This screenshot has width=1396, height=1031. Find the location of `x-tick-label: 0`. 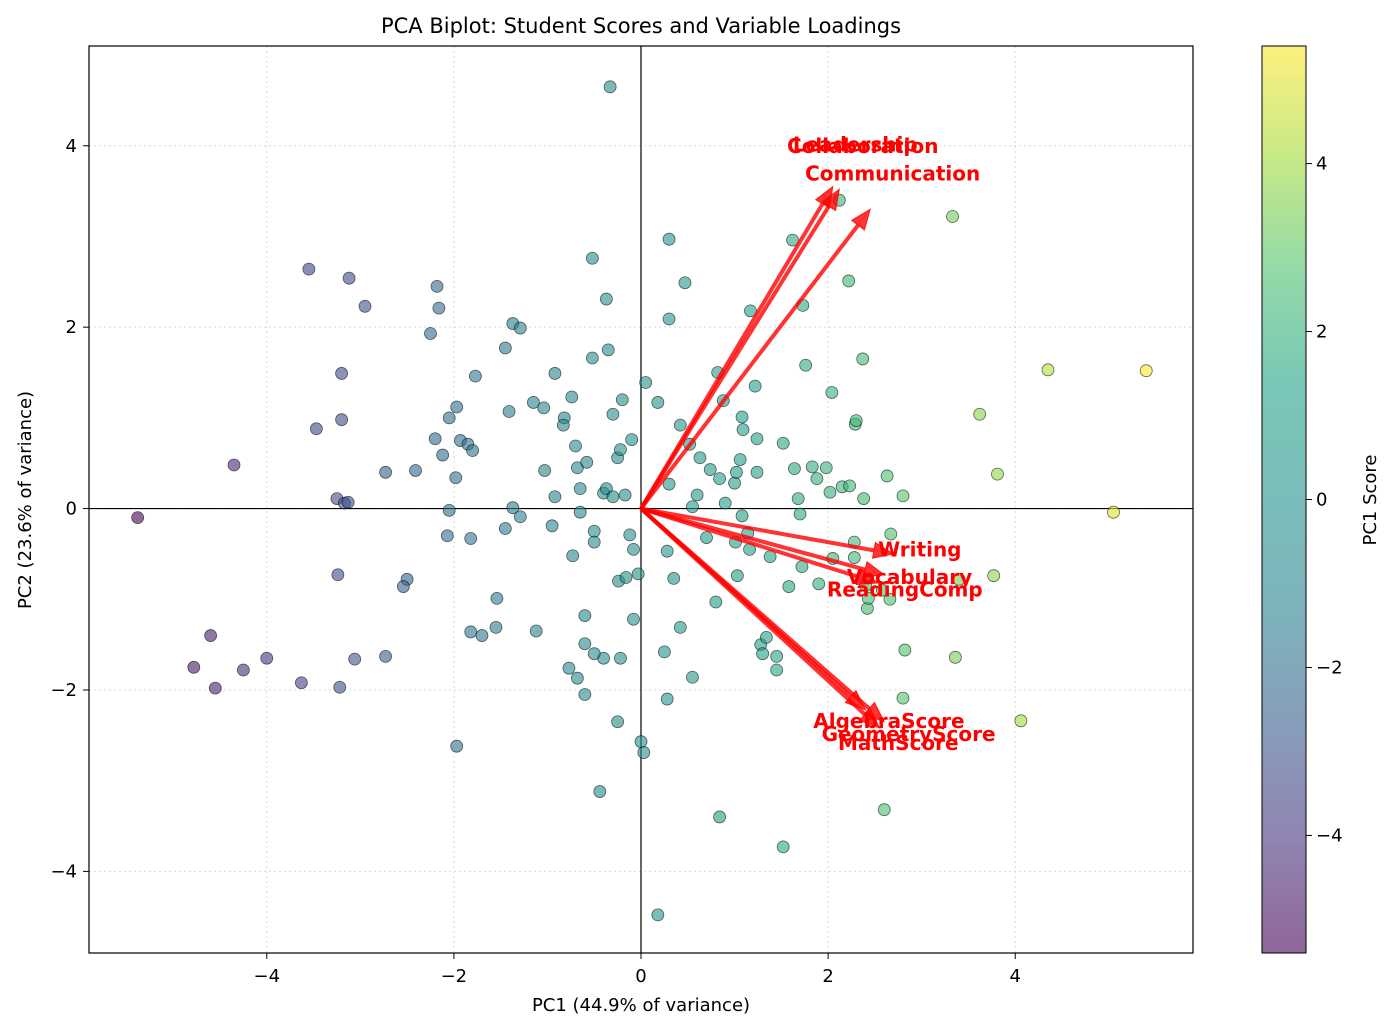

x-tick-label: 0 is located at coordinates (640, 976).